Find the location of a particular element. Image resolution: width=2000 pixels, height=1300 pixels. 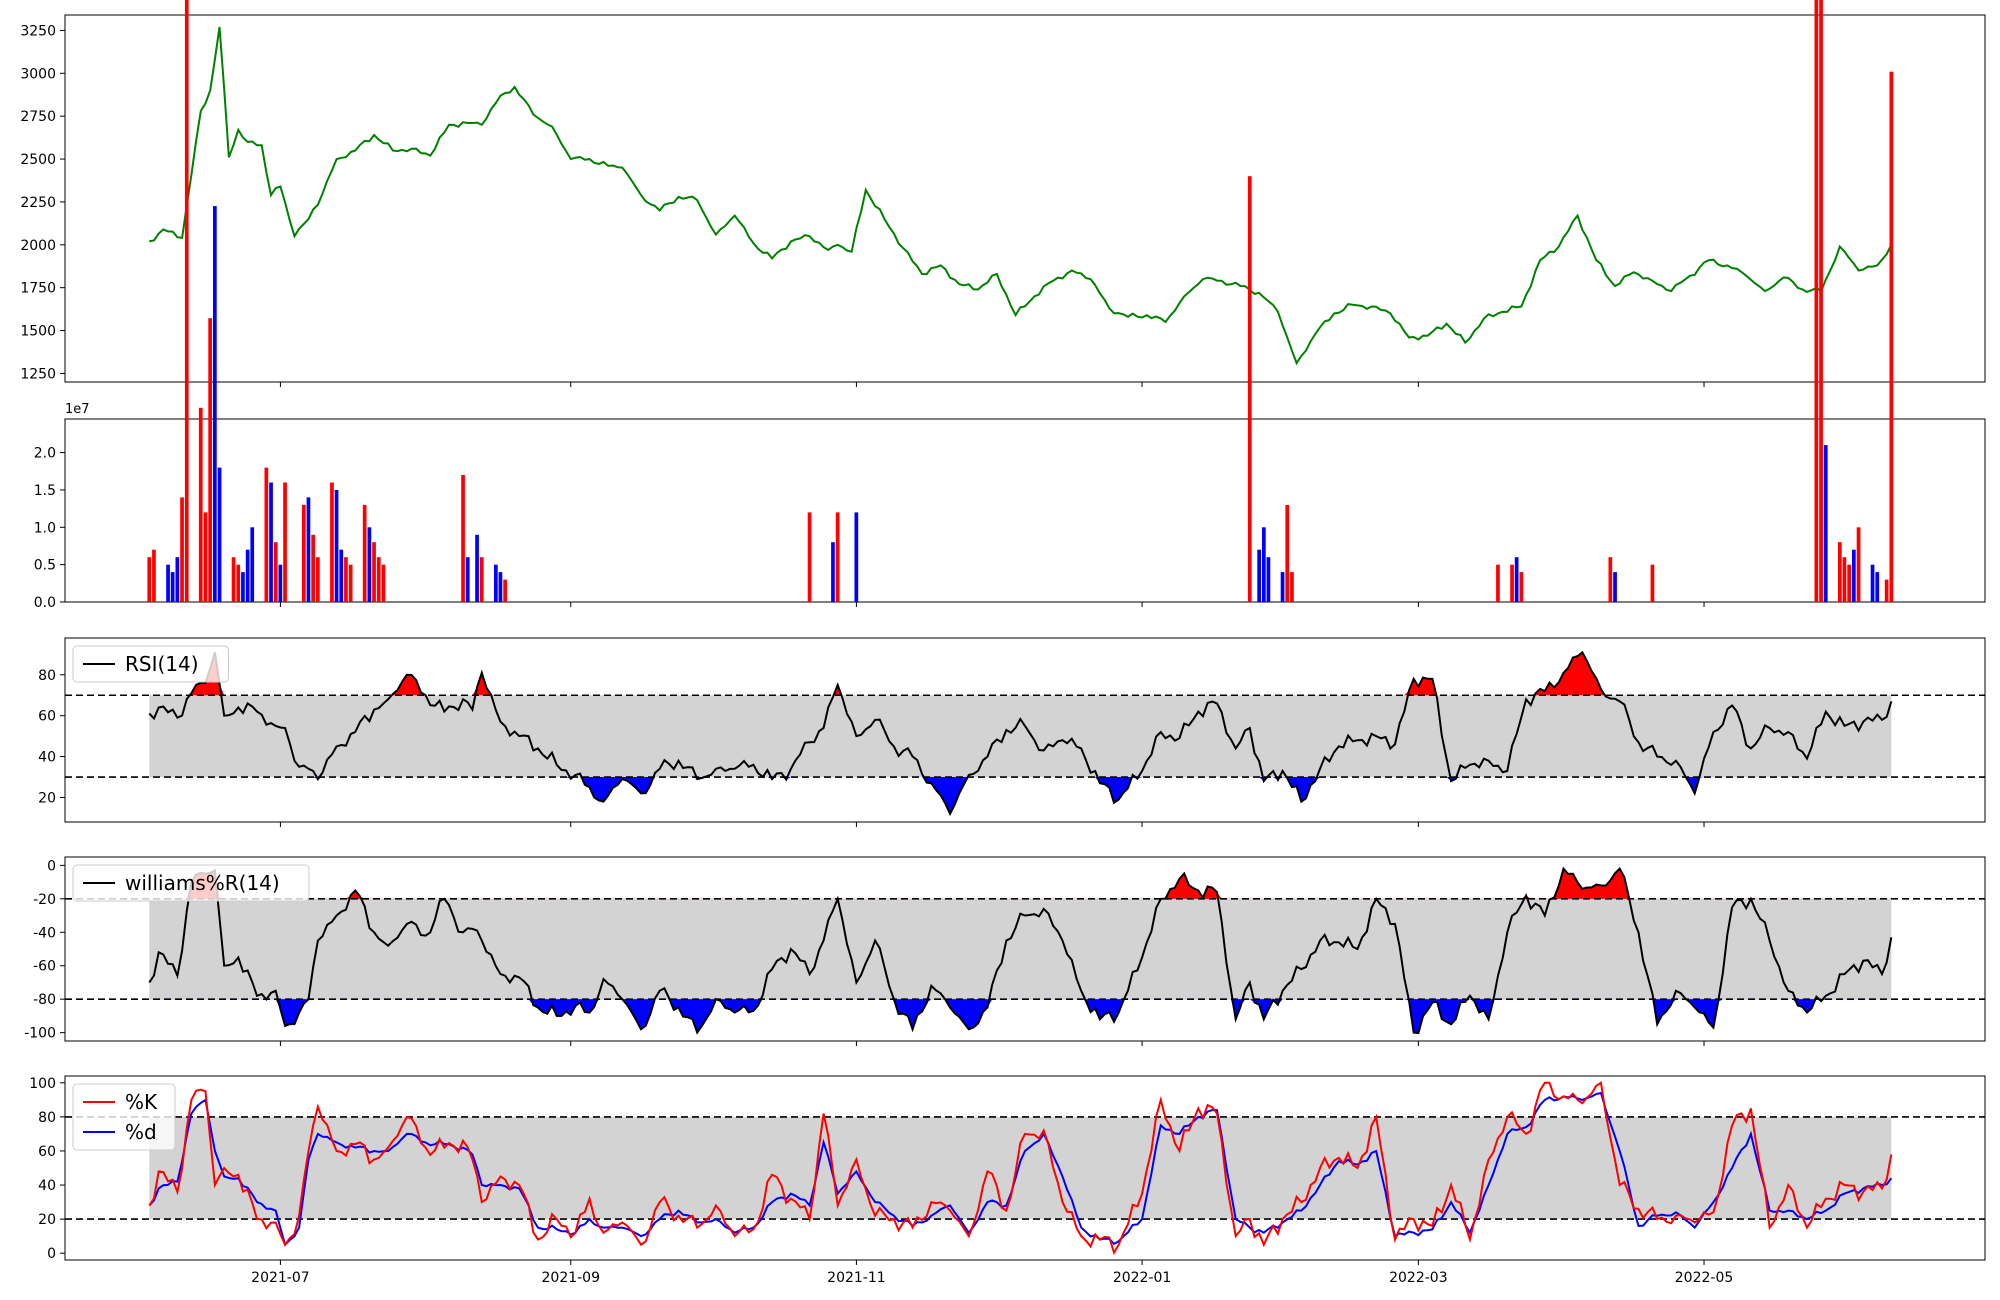

rsi-oversold-fill is located at coordinates (1020, 795).